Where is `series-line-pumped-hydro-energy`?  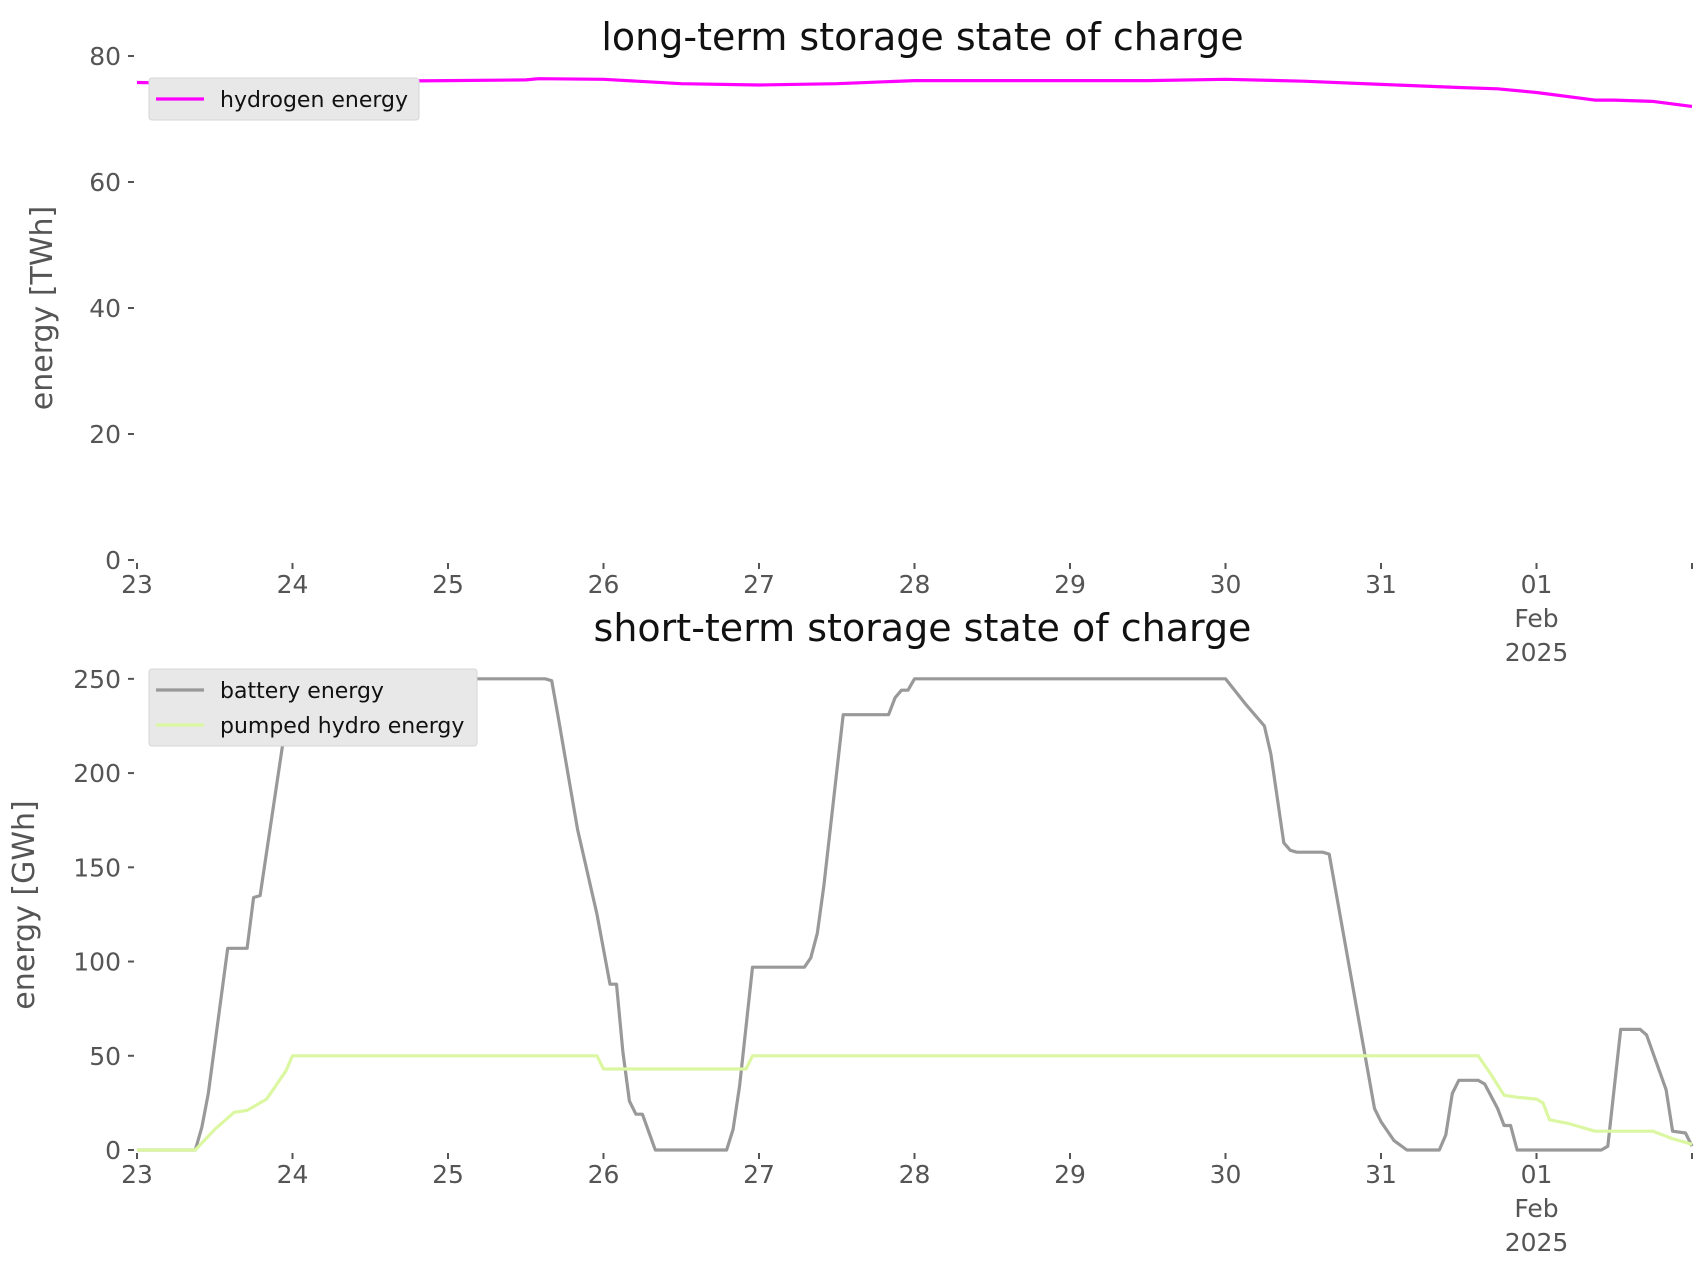
series-line-pumped-hydro-energy is located at coordinates (915, 1103).